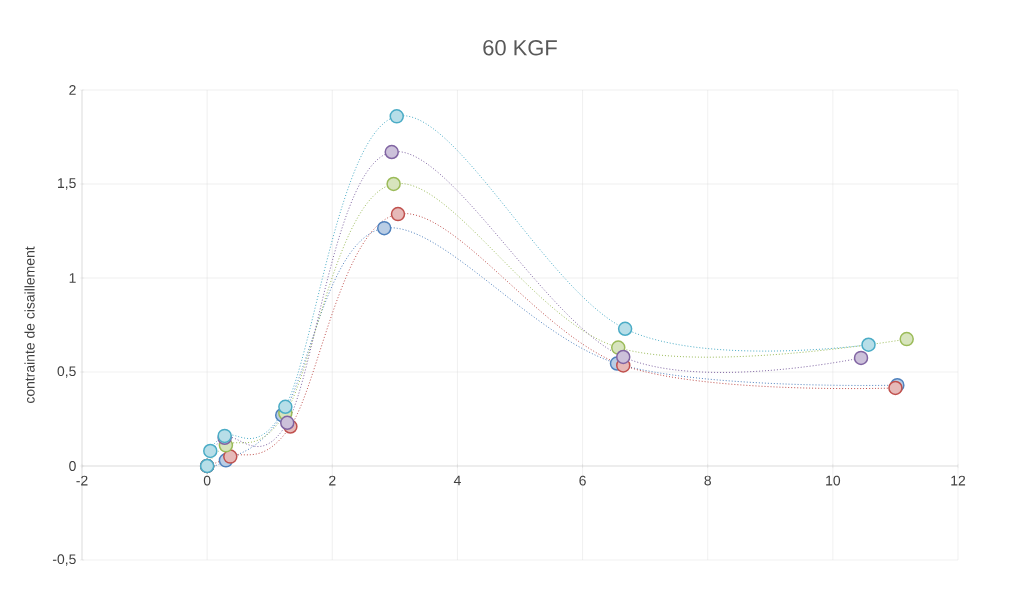 The height and width of the screenshot is (602, 1021). What do you see at coordinates (82, 480) in the screenshot?
I see `x-tick-label: -2` at bounding box center [82, 480].